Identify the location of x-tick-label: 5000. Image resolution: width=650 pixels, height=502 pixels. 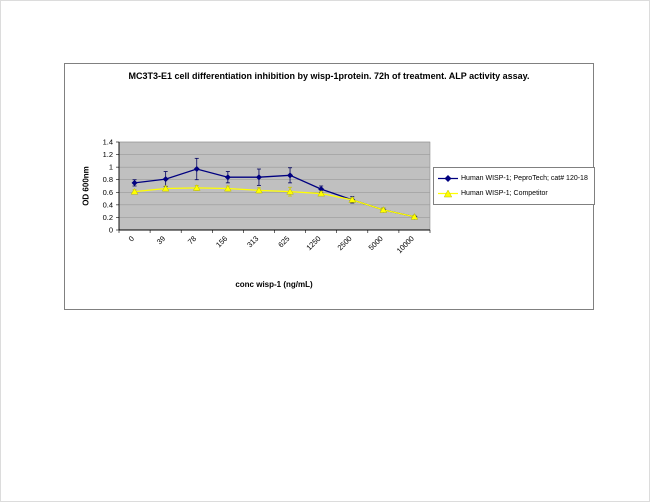
(376, 243).